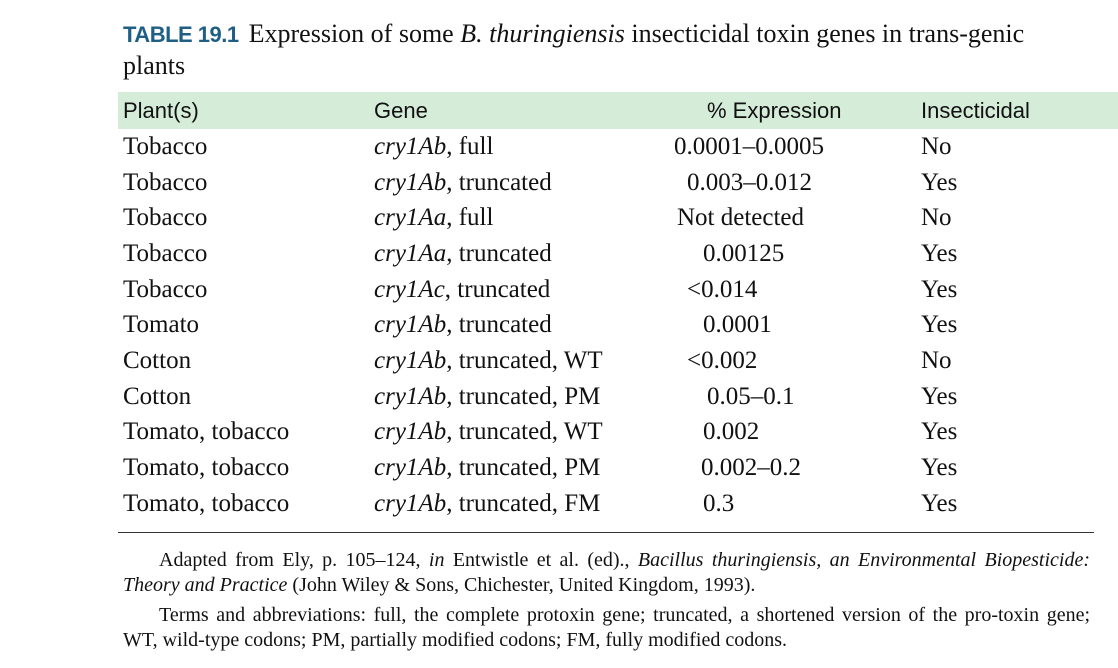 The height and width of the screenshot is (668, 1118). What do you see at coordinates (737, 325) in the screenshot?
I see `cell-expression: 0.0001` at bounding box center [737, 325].